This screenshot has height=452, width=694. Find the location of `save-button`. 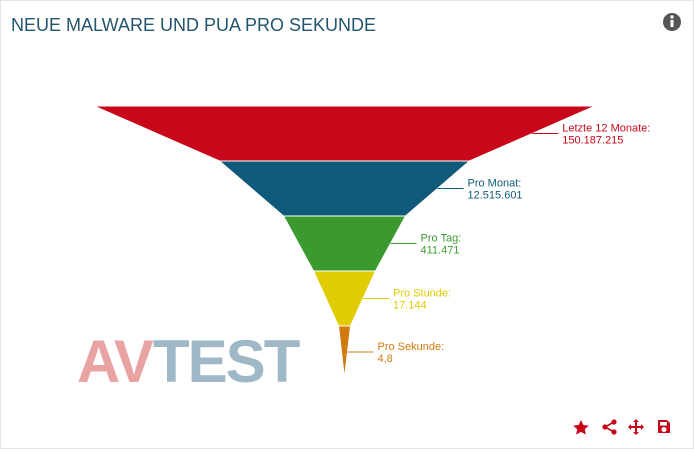

save-button is located at coordinates (664, 426).